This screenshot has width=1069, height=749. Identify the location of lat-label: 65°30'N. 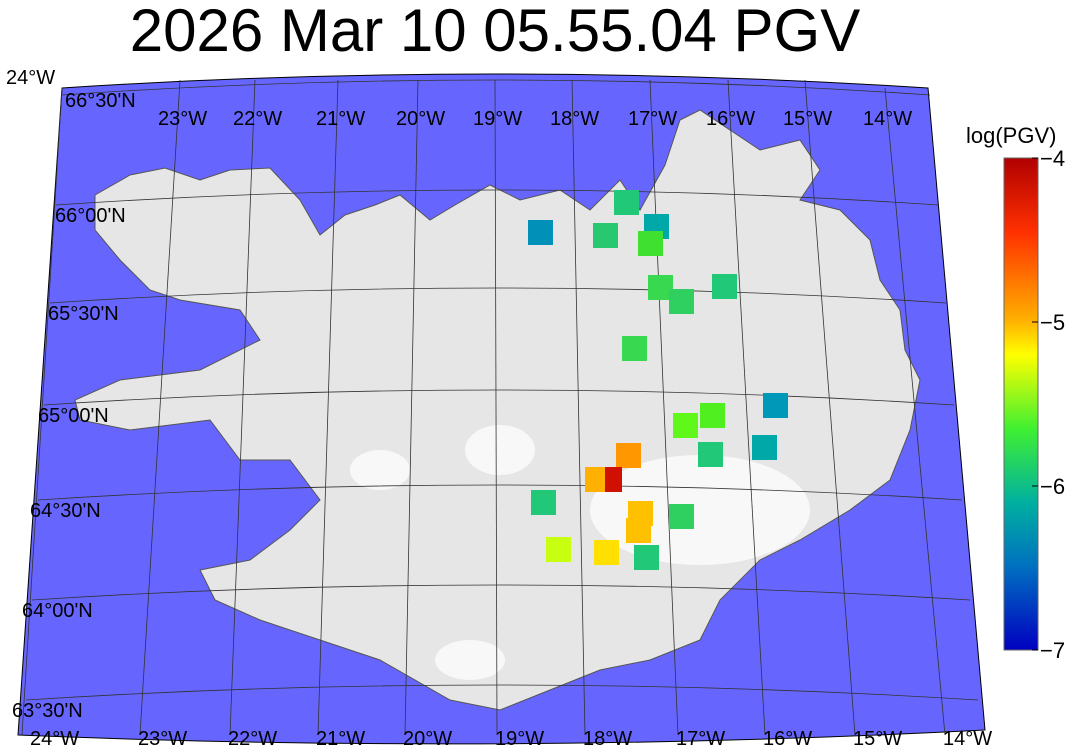
(83, 314).